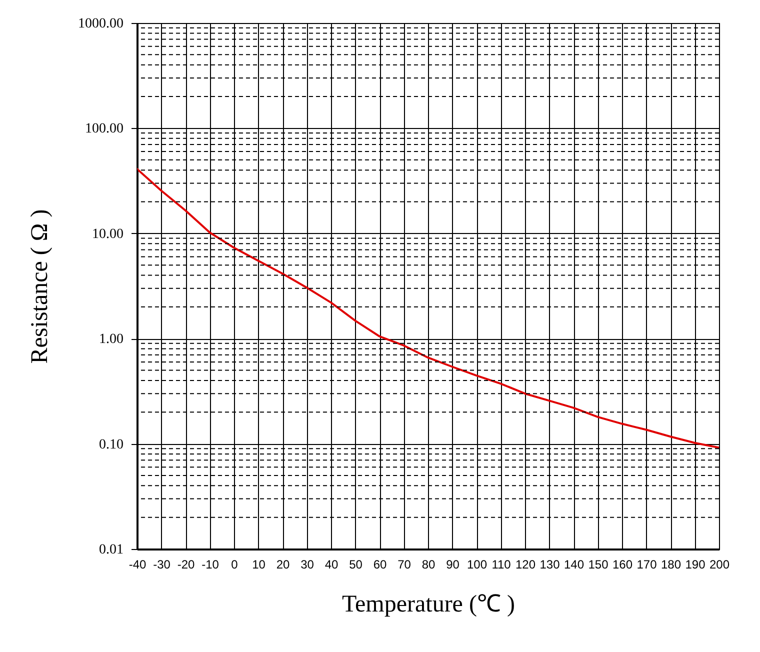 The width and height of the screenshot is (760, 652). Describe the element at coordinates (211, 565) in the screenshot. I see `x-tick-label: -10` at that location.